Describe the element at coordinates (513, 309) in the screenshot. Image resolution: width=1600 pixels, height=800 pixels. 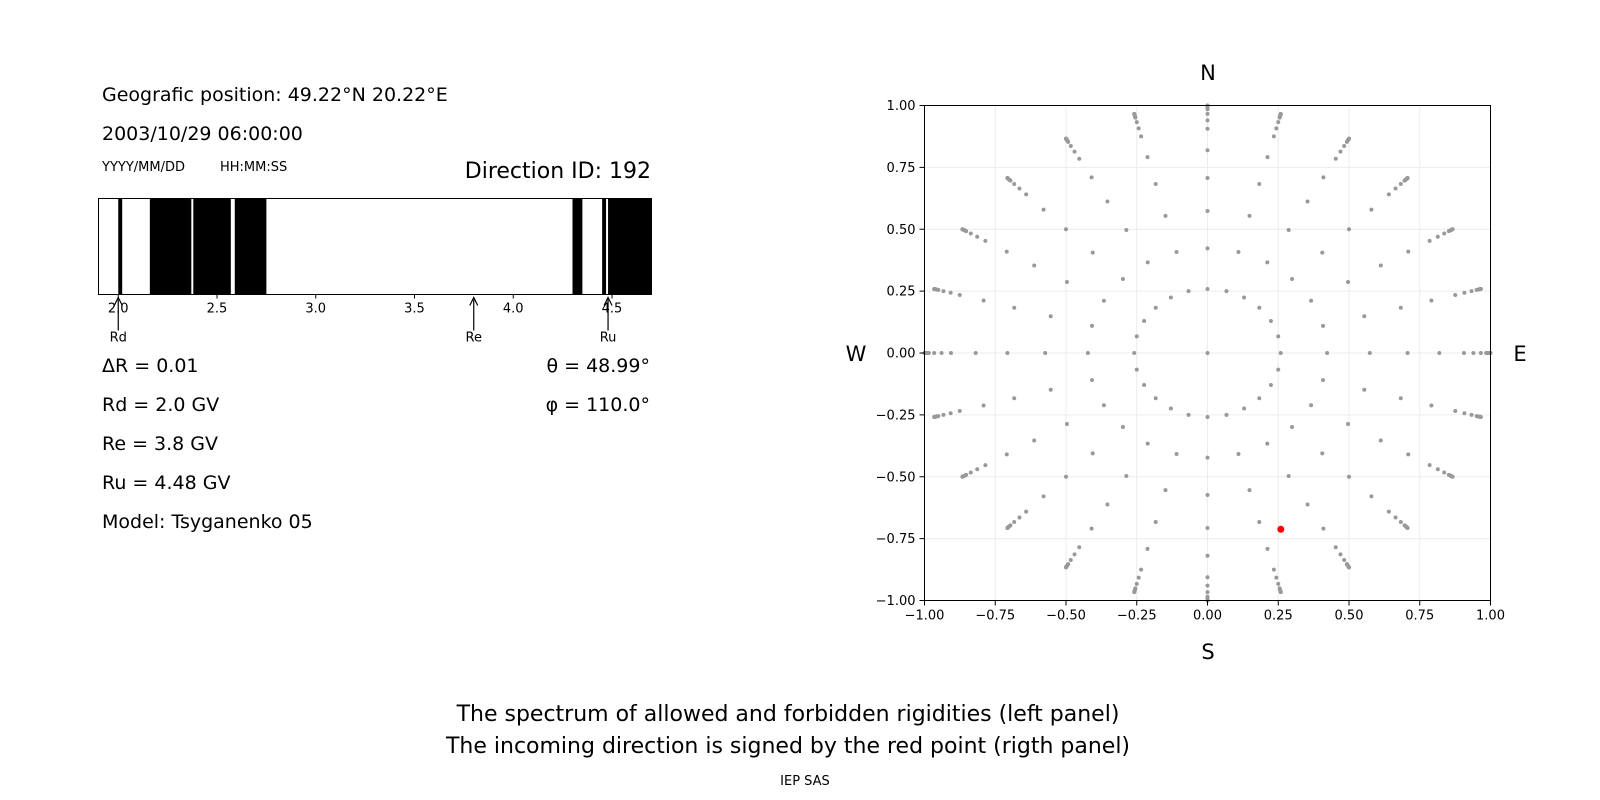
I see `spectrum-tick-label: 4.0` at that location.